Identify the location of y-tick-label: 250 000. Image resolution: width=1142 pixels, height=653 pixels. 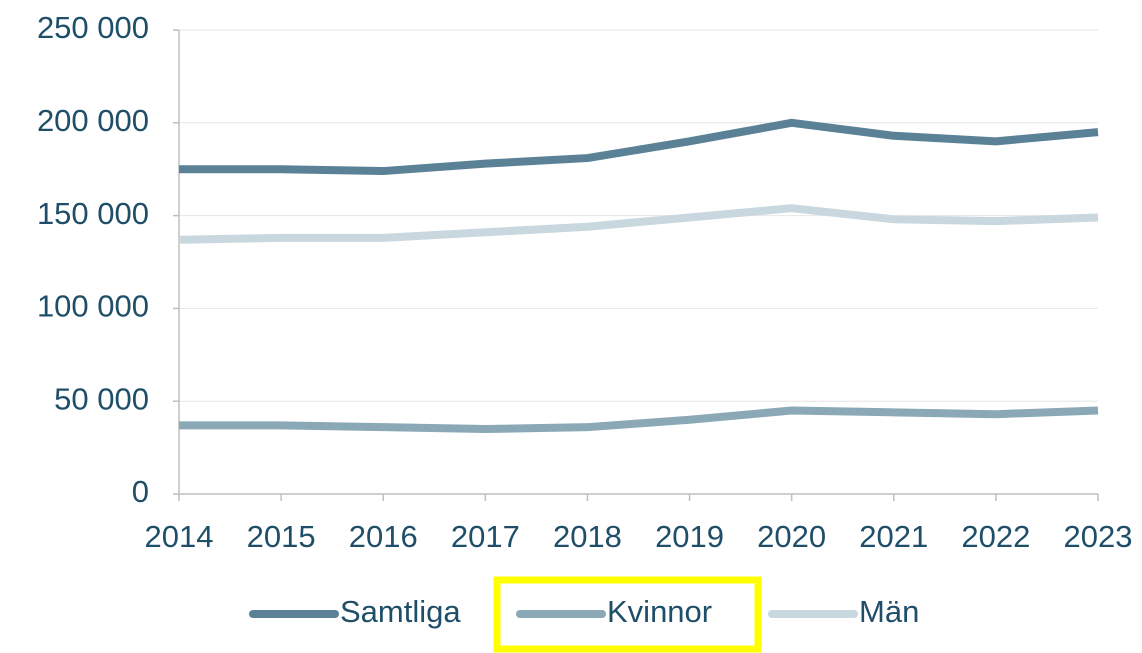
(93, 27).